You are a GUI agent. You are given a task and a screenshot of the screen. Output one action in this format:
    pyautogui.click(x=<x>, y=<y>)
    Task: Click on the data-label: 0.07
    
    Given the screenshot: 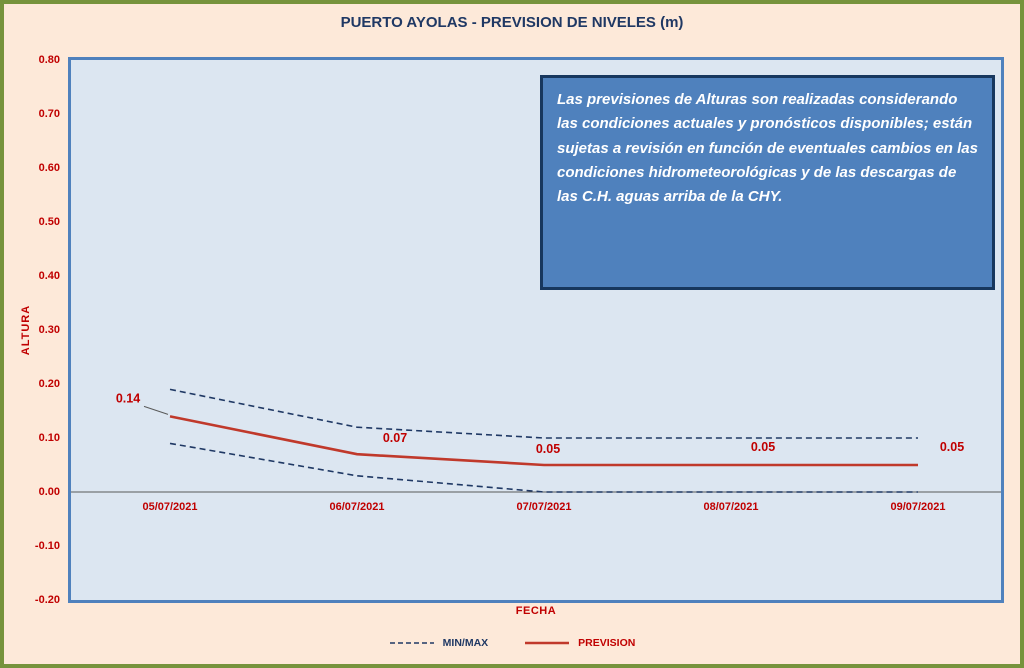 What is the action you would take?
    pyautogui.click(x=395, y=438)
    